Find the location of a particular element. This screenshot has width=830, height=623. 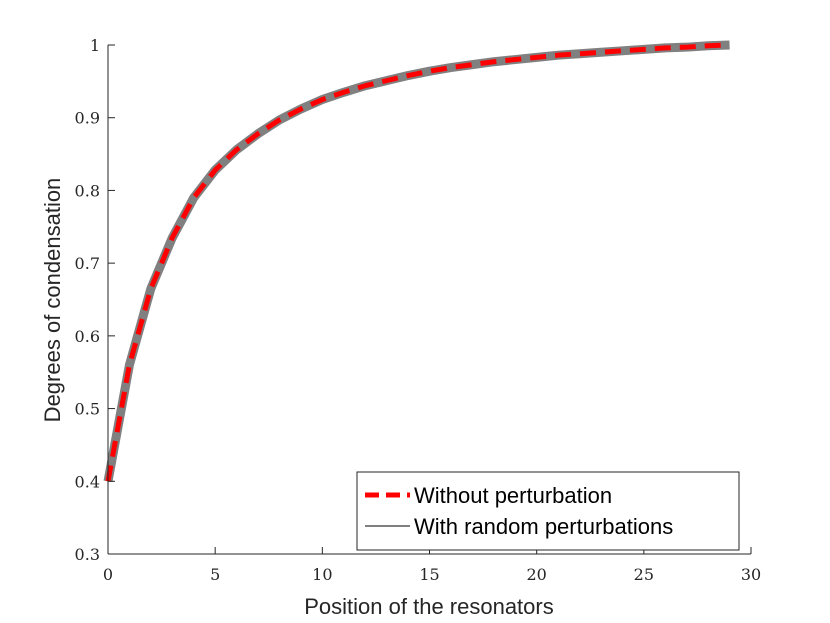

y-tick-label: 0.6 is located at coordinates (87, 336).